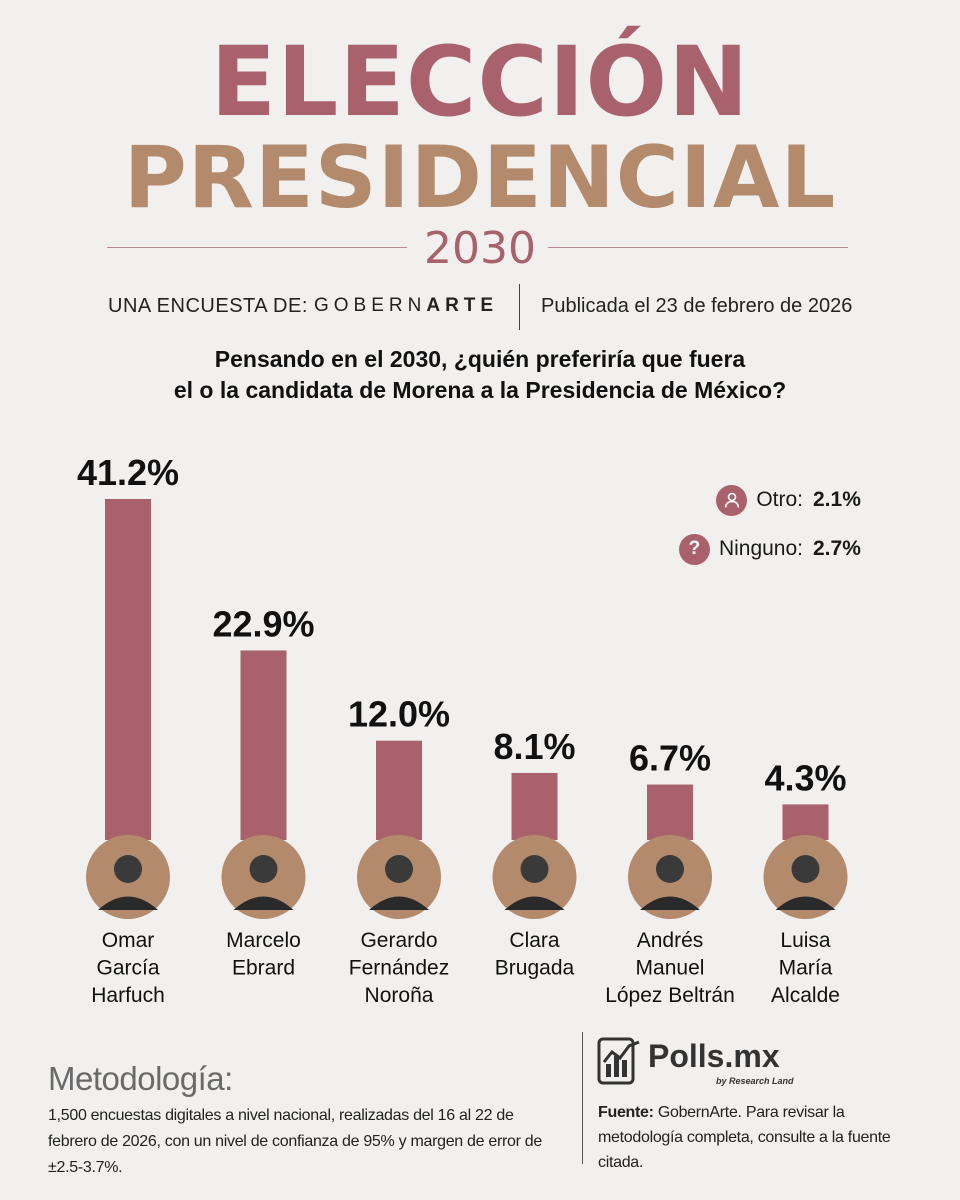 This screenshot has width=960, height=1200. Describe the element at coordinates (697, 306) in the screenshot. I see `published-date: Publicada el 23 de febrero de 2026` at that location.